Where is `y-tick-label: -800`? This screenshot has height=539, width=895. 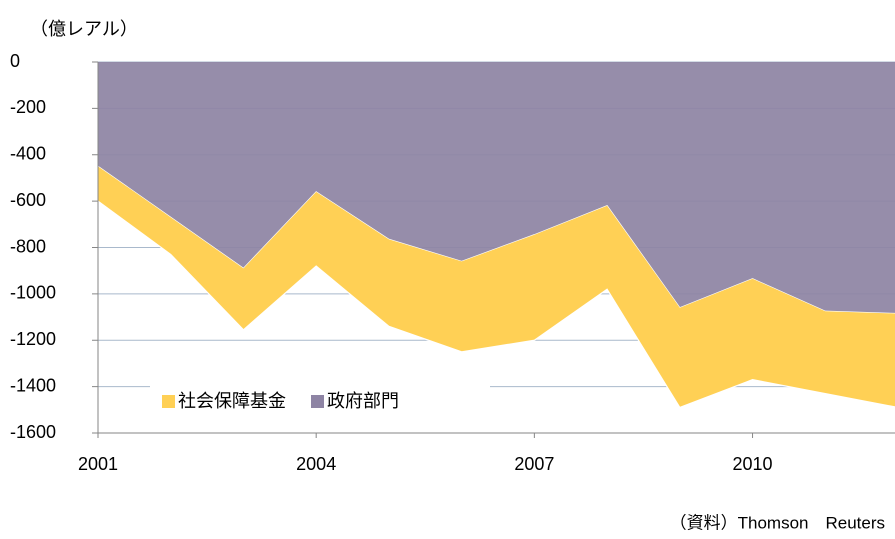
y-tick-label: -800 is located at coordinates (28, 246).